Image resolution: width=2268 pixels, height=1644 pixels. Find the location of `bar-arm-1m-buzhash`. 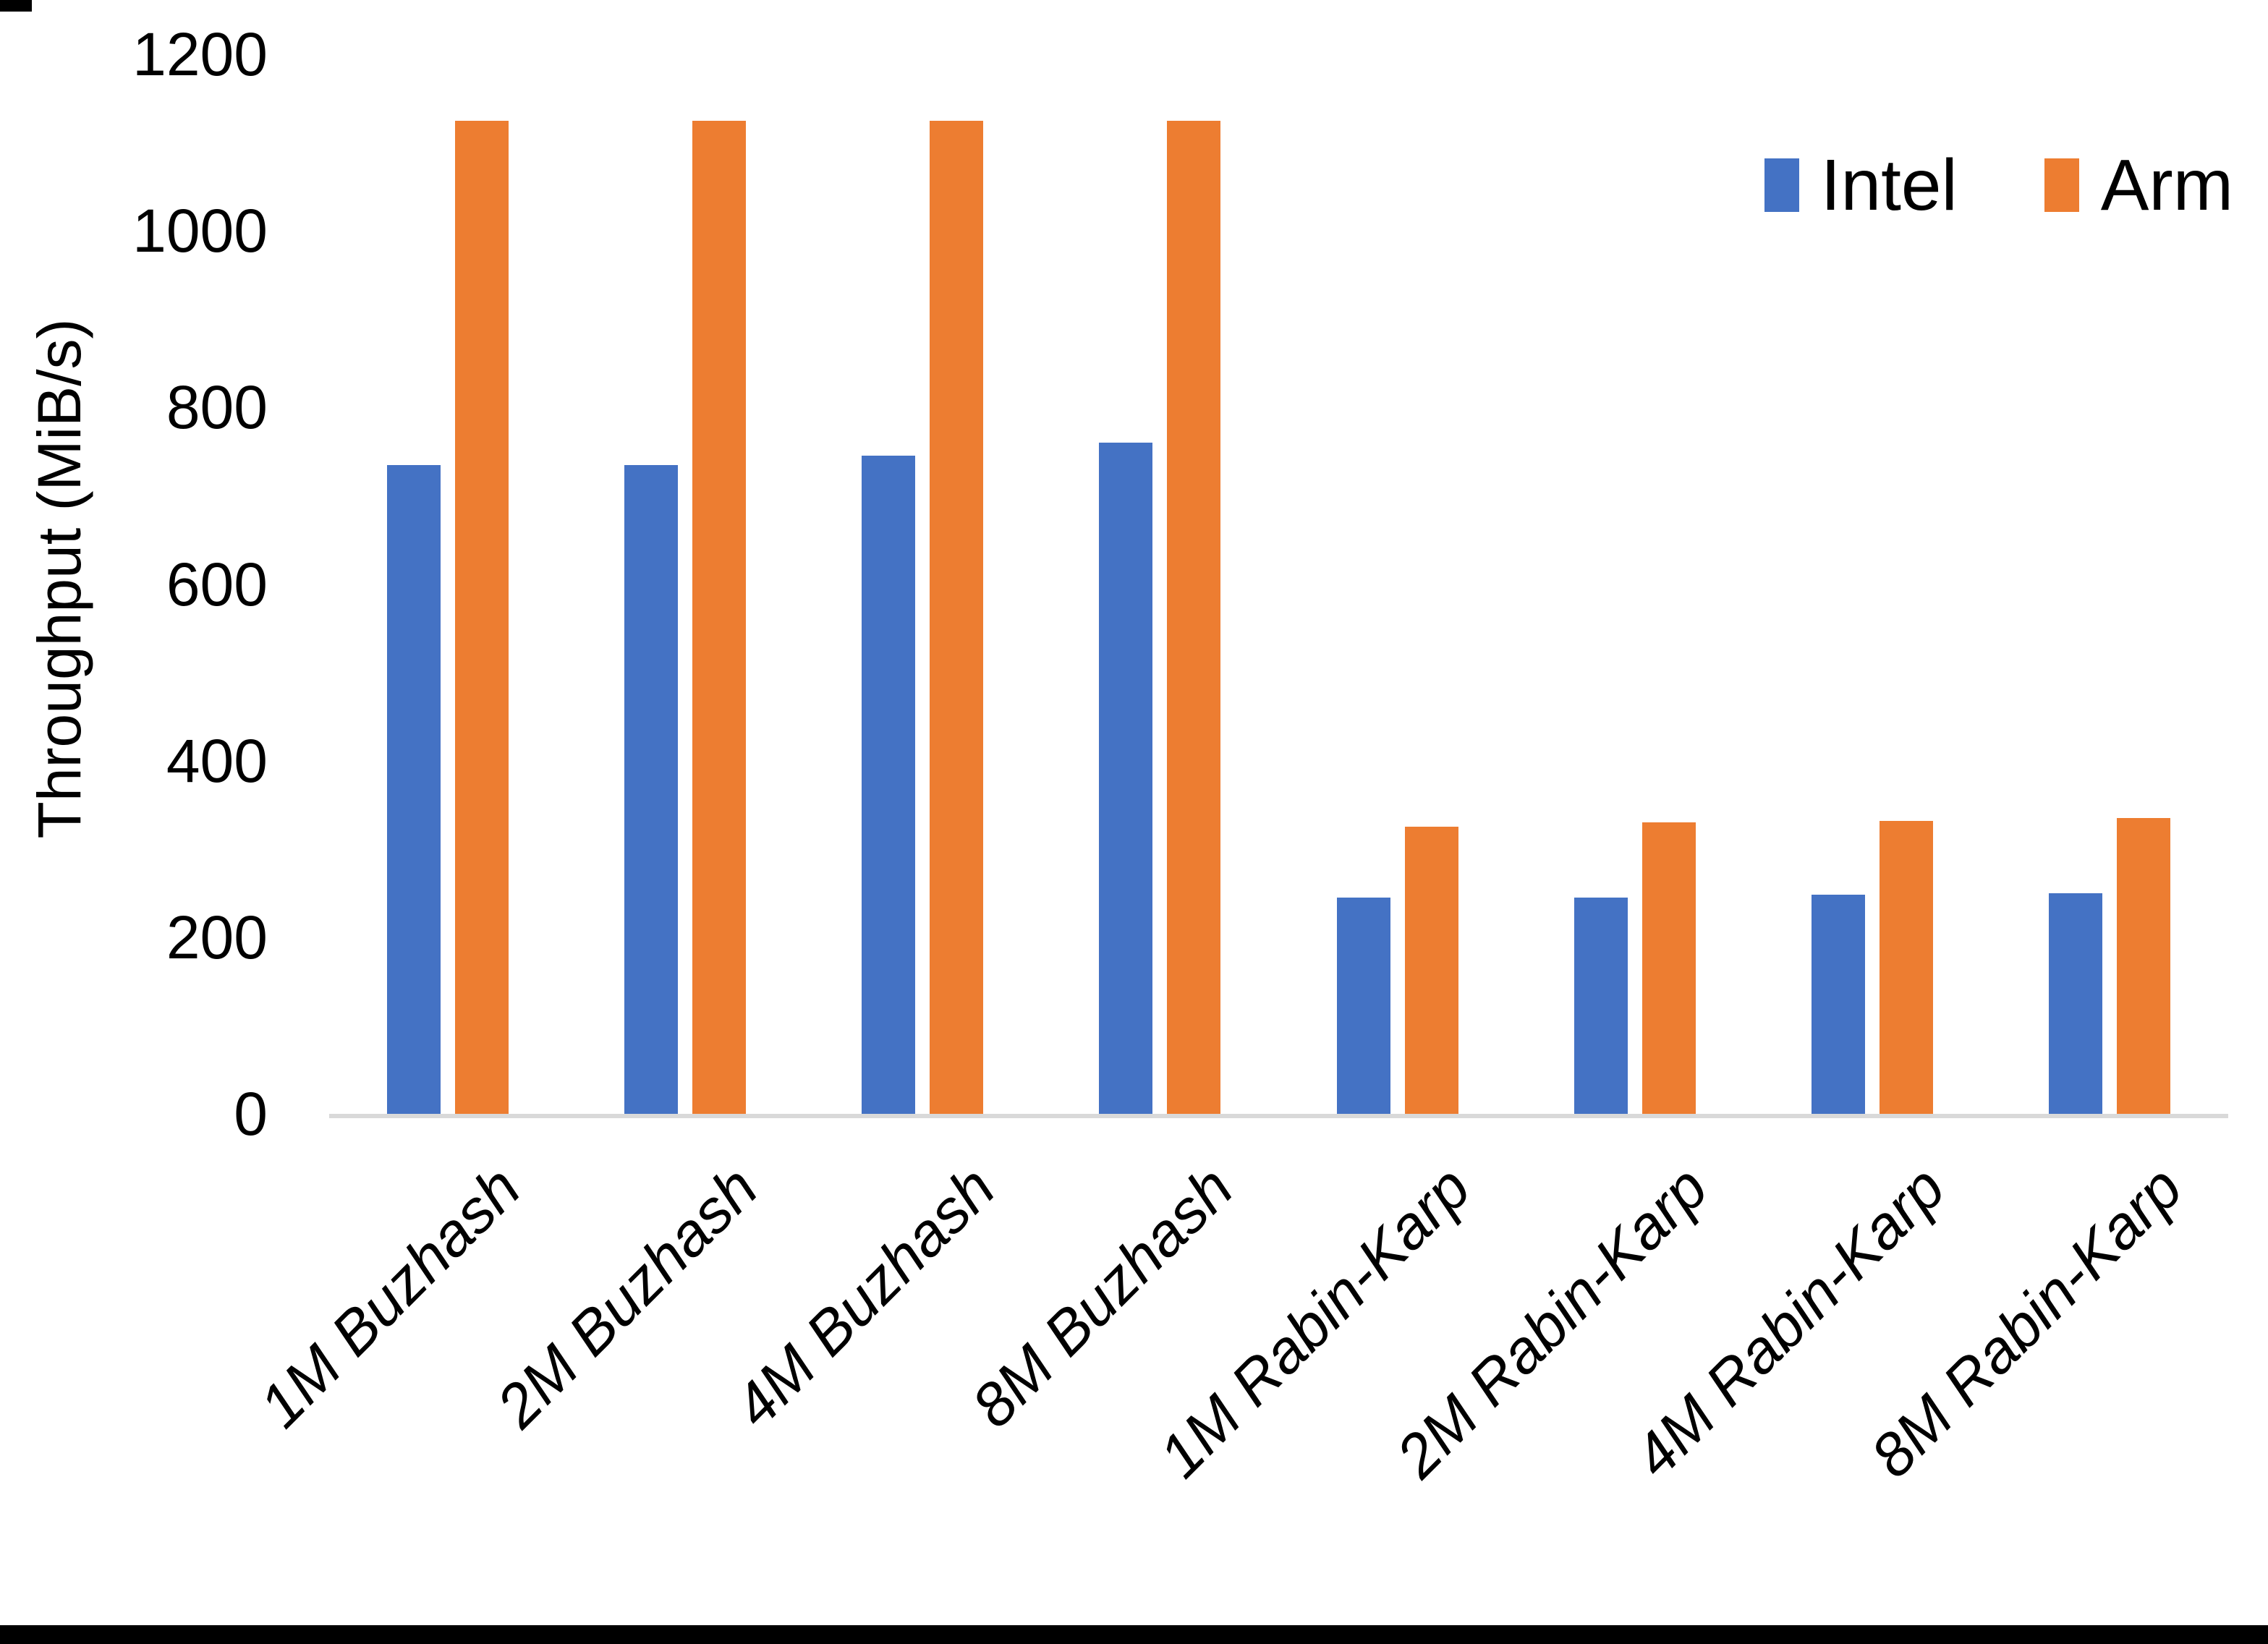

bar-arm-1m-buzhash is located at coordinates (482, 617).